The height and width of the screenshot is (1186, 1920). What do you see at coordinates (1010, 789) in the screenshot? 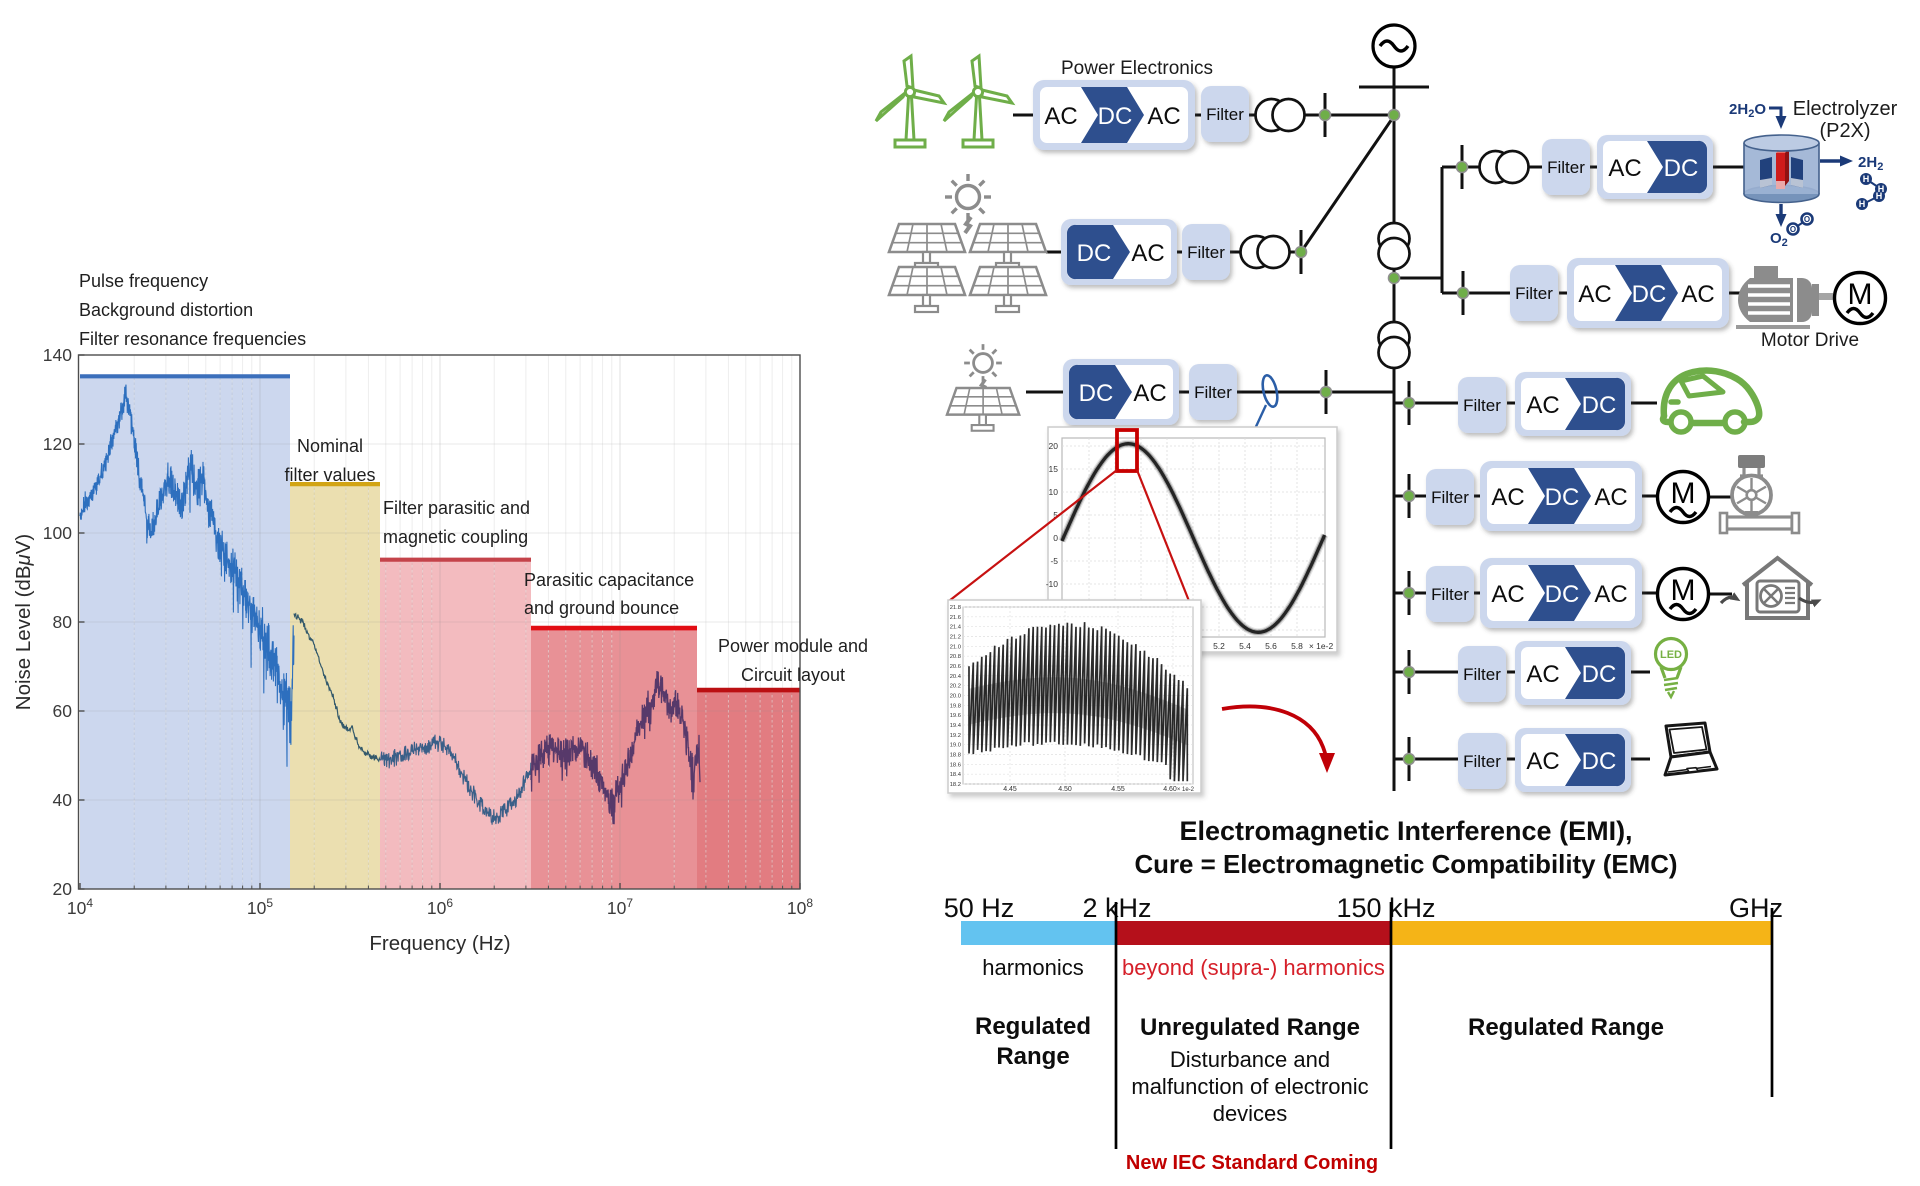
I see `svg-text: 4.45` at bounding box center [1010, 789].